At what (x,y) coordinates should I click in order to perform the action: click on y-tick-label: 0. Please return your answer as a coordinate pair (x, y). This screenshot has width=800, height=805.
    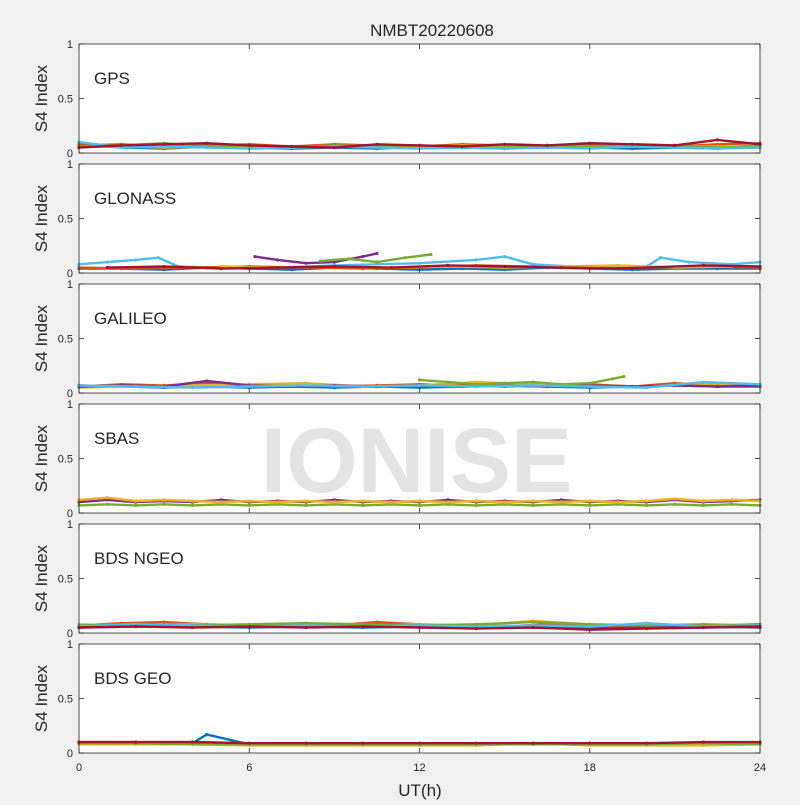
    Looking at the image, I should click on (70, 754).